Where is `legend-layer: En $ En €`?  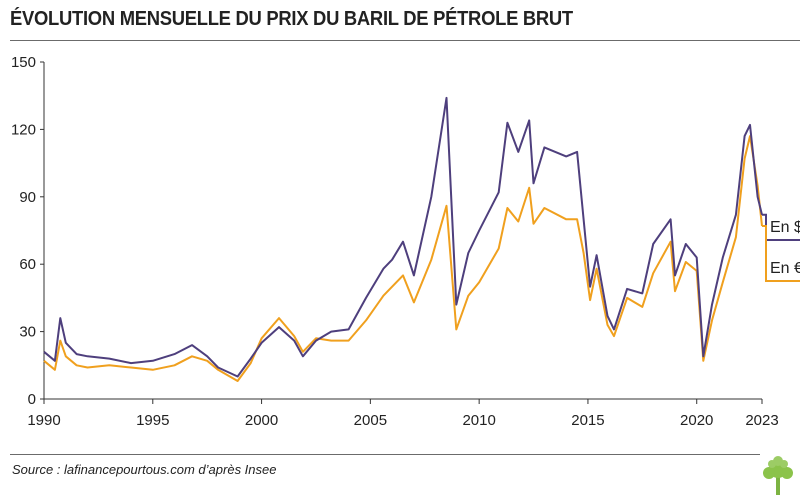 legend-layer: En $ En € is located at coordinates (781, 247).